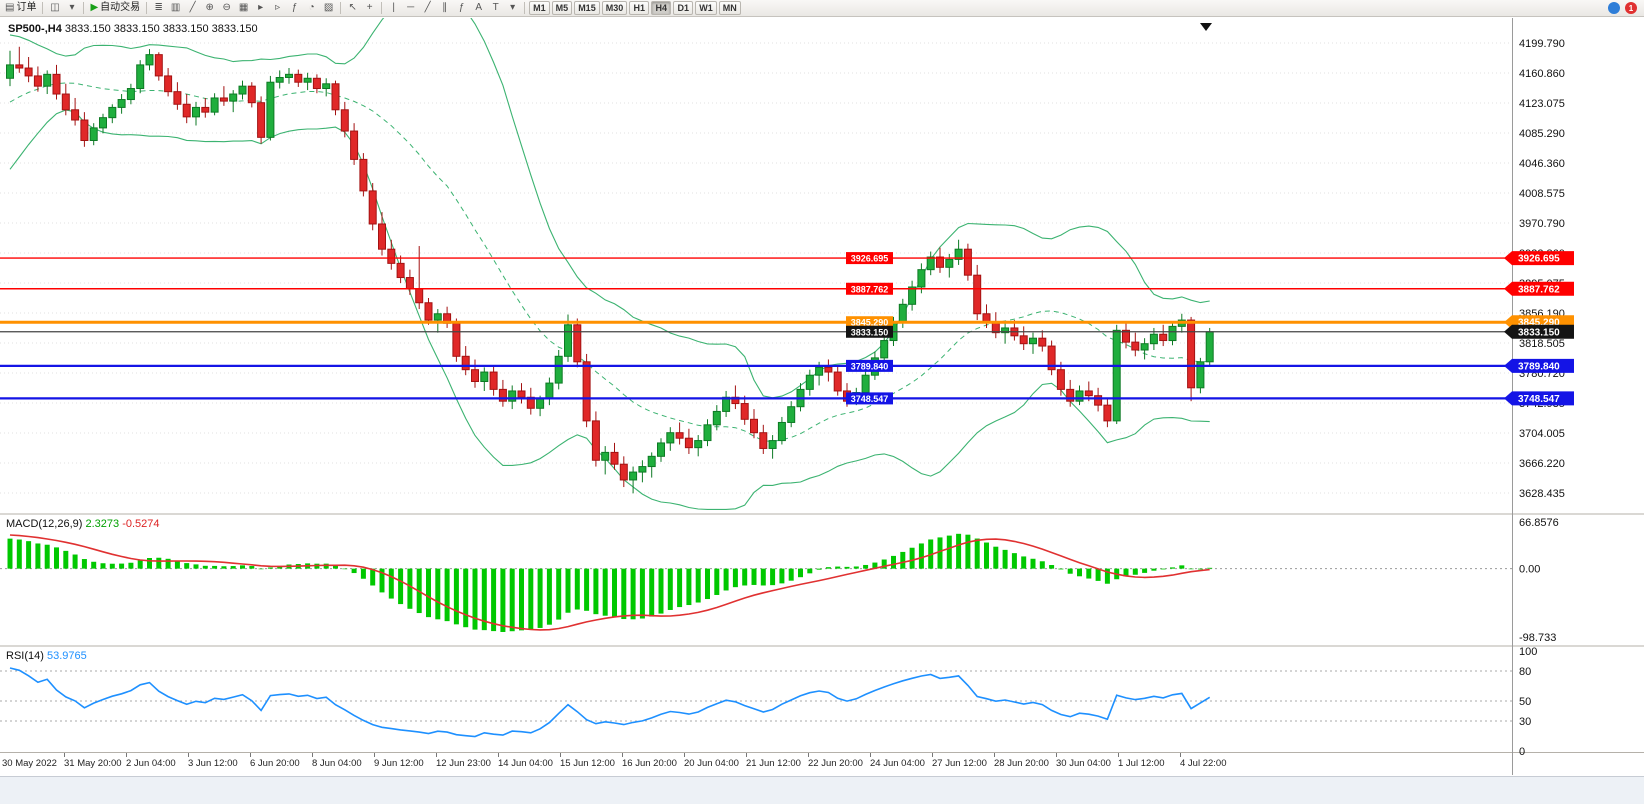  Describe the element at coordinates (43, 8) in the screenshot. I see `toolbar-separator` at that location.